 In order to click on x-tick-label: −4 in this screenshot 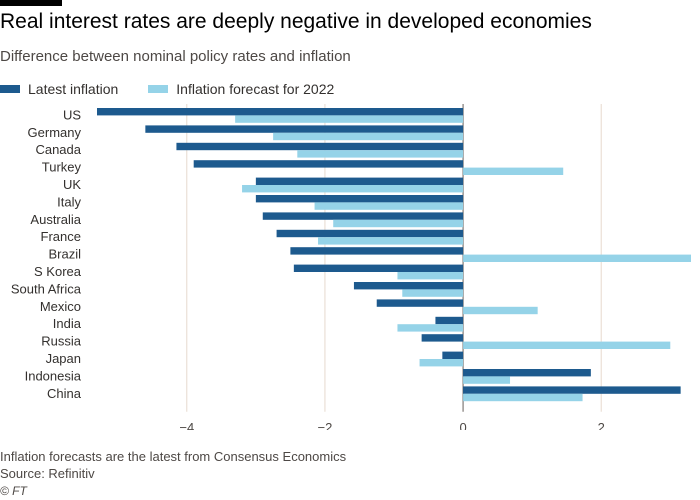, I will do `click(186, 425)`.